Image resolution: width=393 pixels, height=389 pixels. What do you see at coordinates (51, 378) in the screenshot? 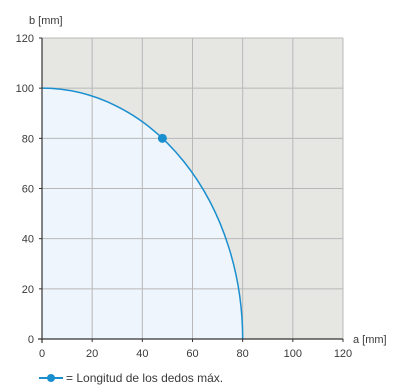
I see `legend-marker-icon` at bounding box center [51, 378].